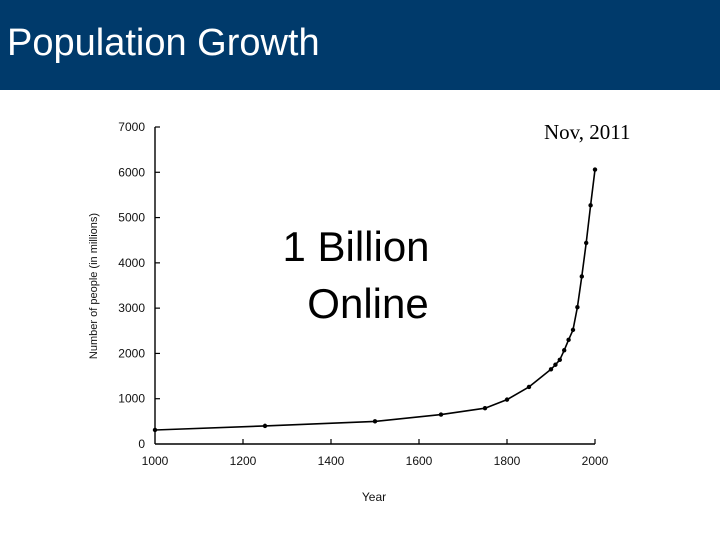  Describe the element at coordinates (243, 461) in the screenshot. I see `x-tick-label: 1200` at that location.